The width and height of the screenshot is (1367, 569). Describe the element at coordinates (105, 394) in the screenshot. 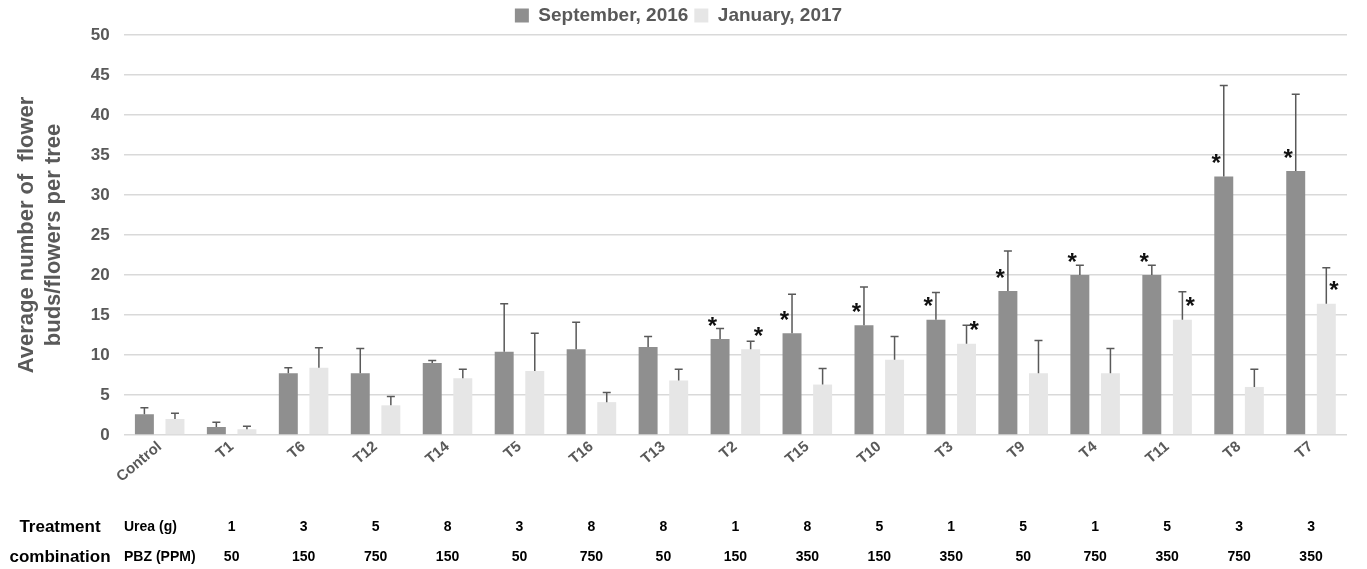

I see `y-tick-label: 5` at that location.